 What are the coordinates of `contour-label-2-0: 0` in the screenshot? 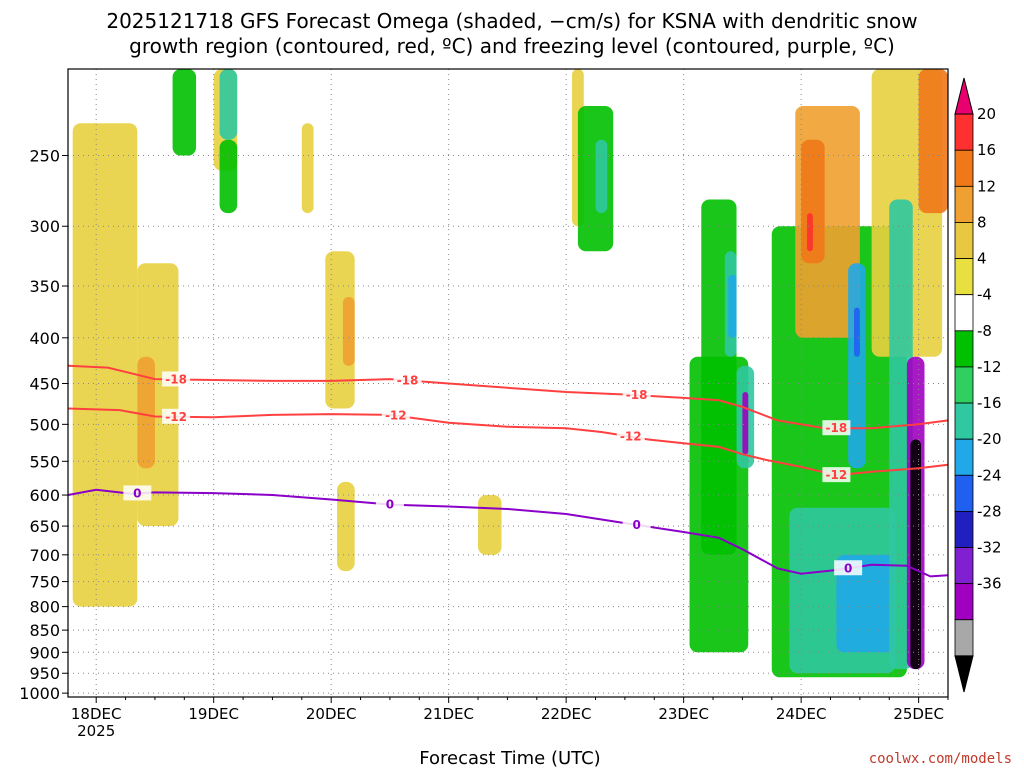 It's located at (137, 493).